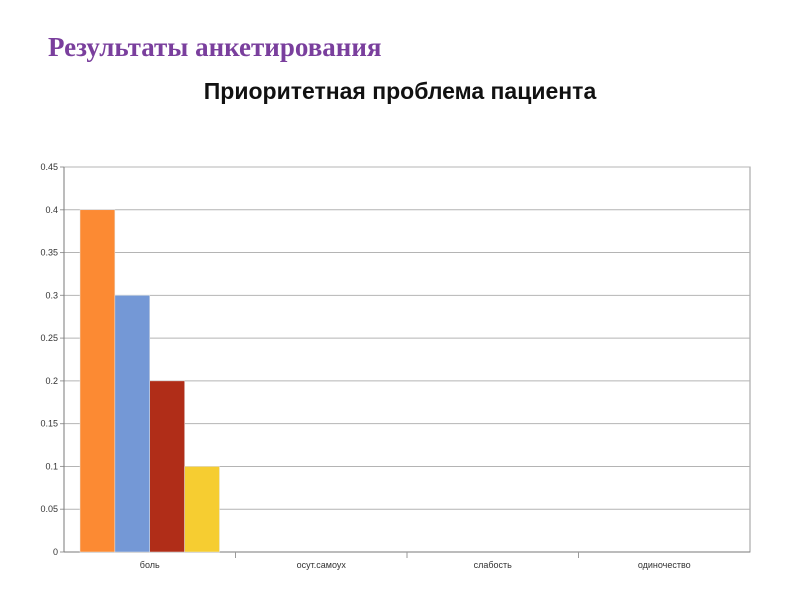  What do you see at coordinates (49, 338) in the screenshot?
I see `y-tick-label: 0.25` at bounding box center [49, 338].